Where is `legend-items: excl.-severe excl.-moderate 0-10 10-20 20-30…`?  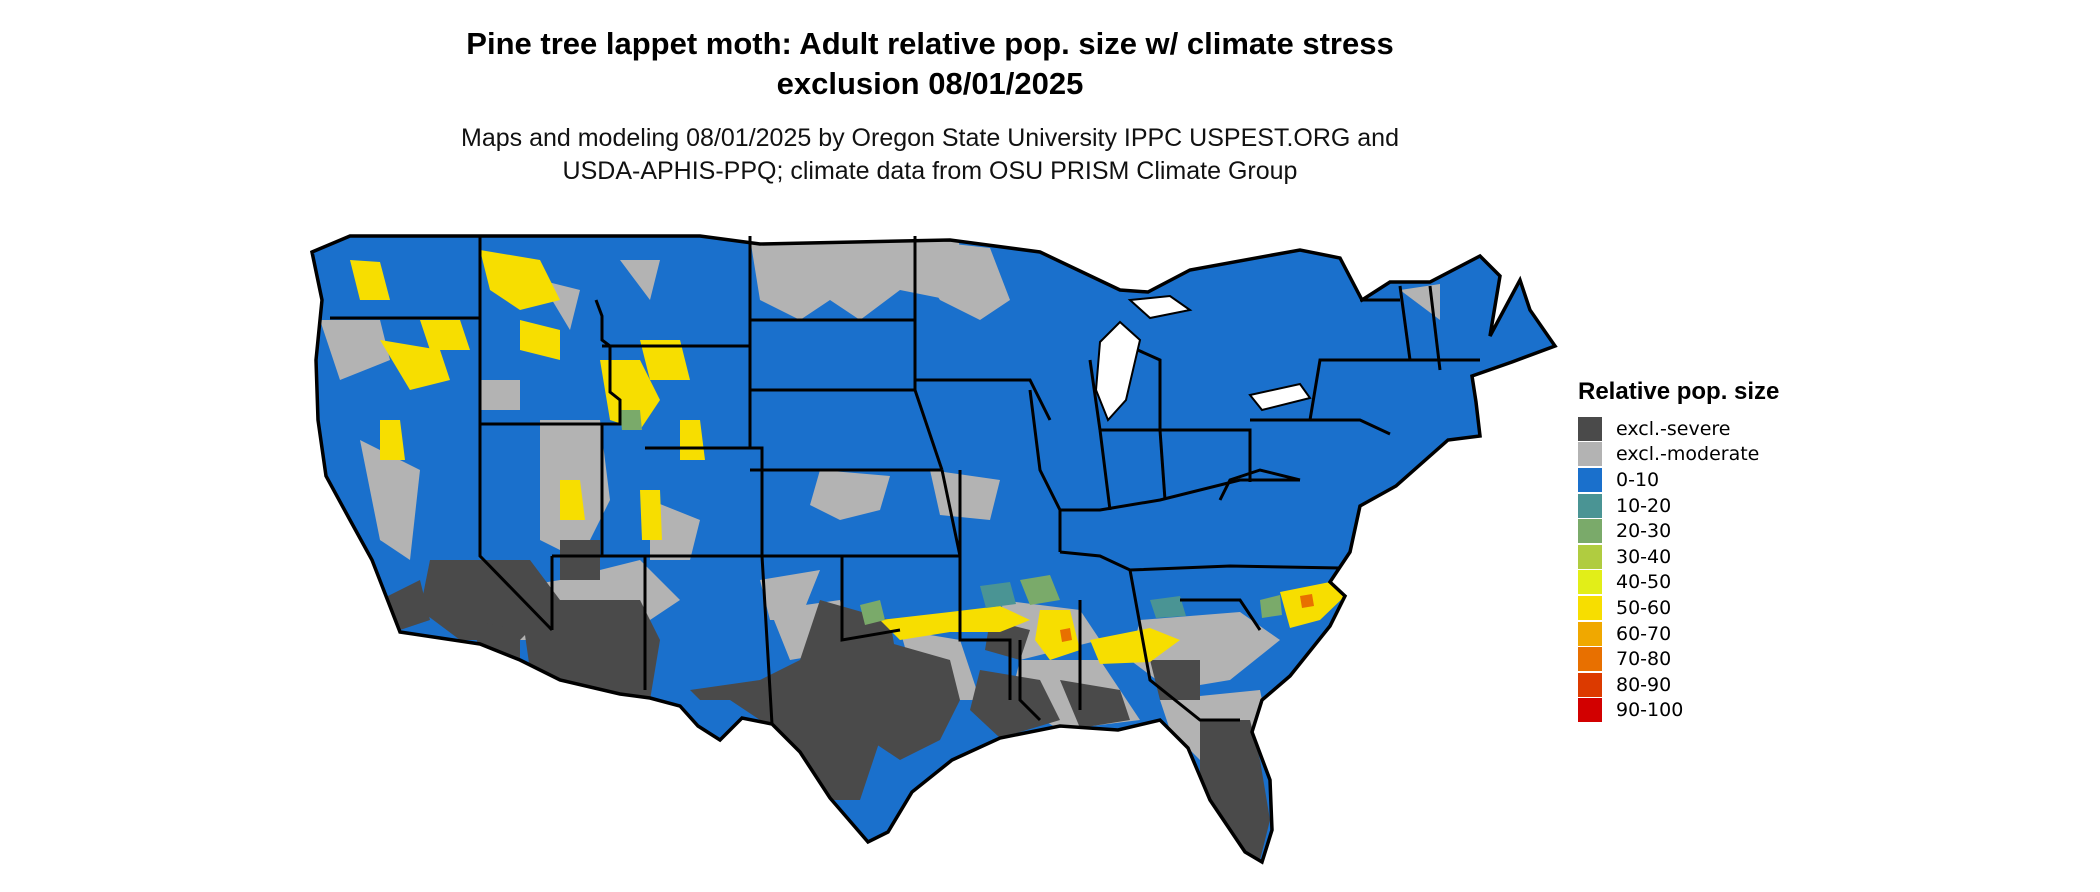 legend-items: excl.-severe excl.-moderate 0-10 10-20 20-30… is located at coordinates (1678, 569).